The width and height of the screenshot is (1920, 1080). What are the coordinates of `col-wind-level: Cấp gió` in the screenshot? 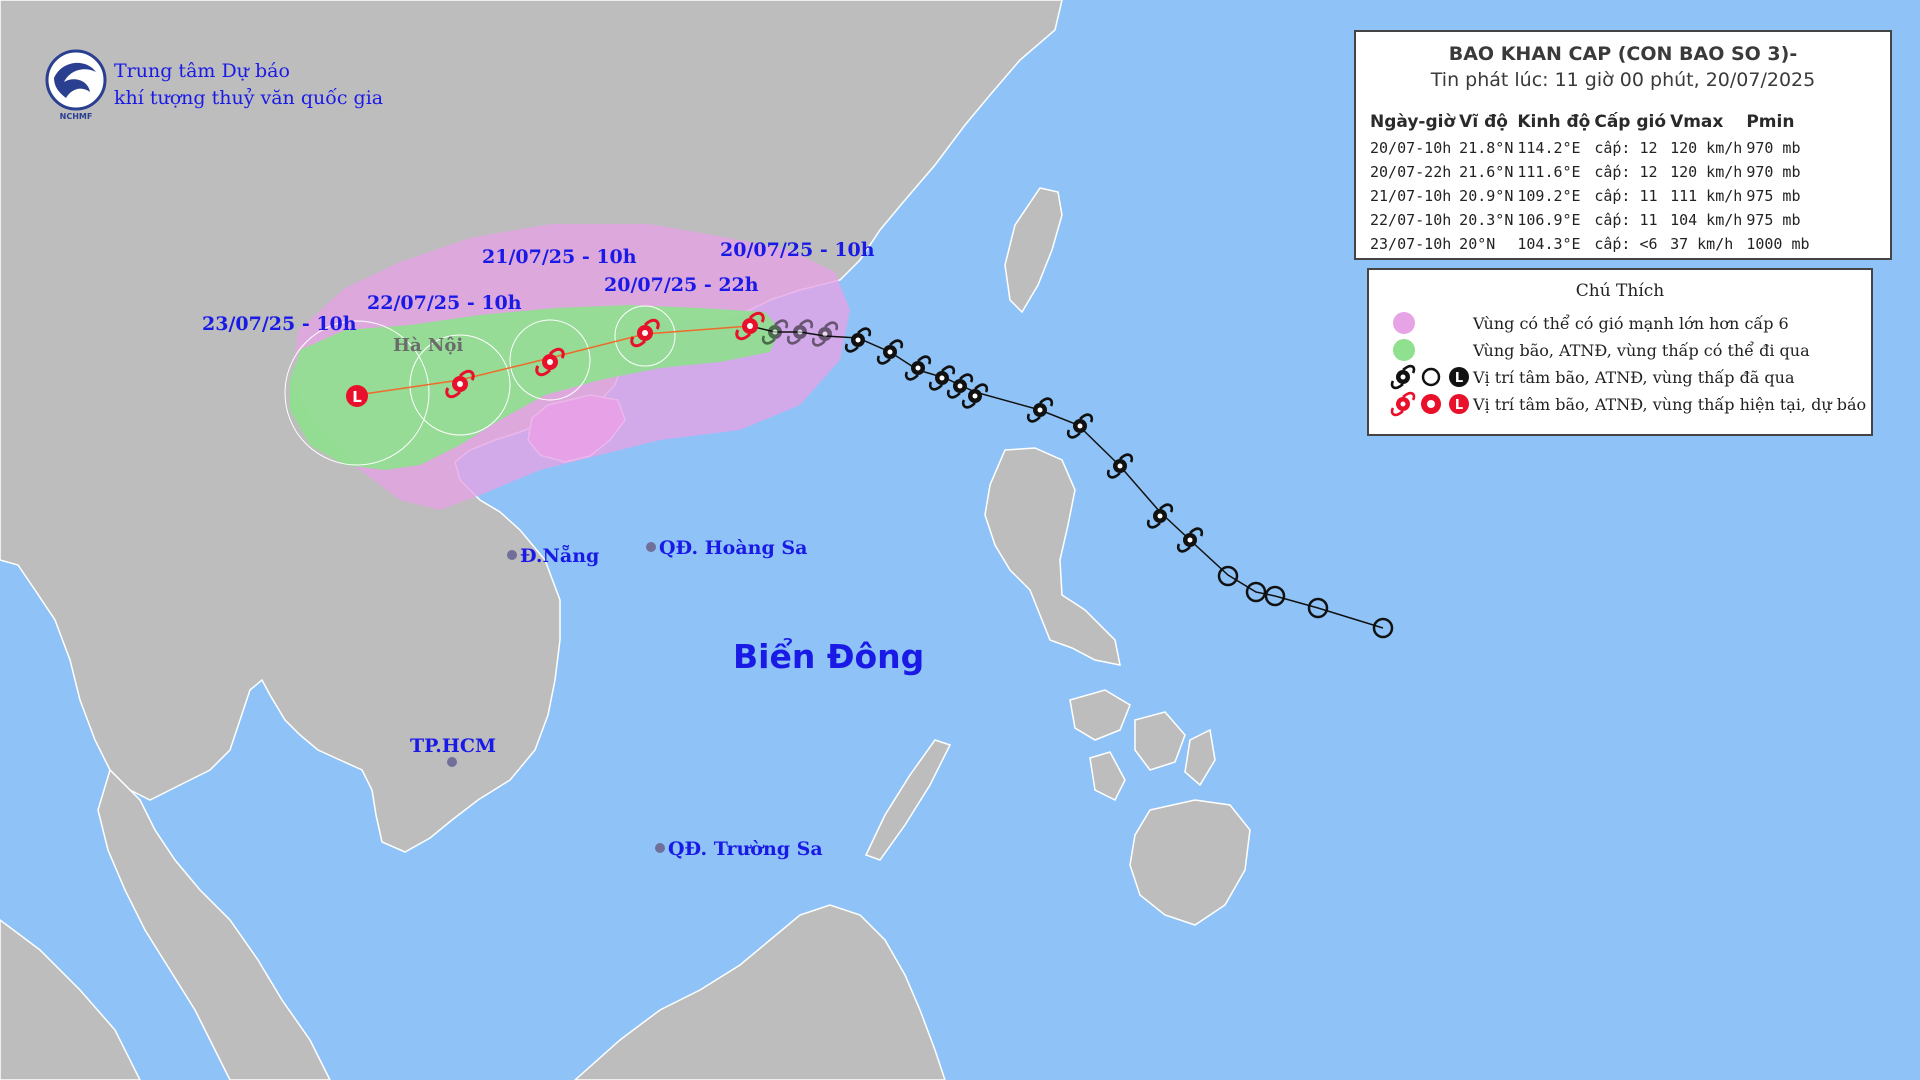 It's located at (1630, 122).